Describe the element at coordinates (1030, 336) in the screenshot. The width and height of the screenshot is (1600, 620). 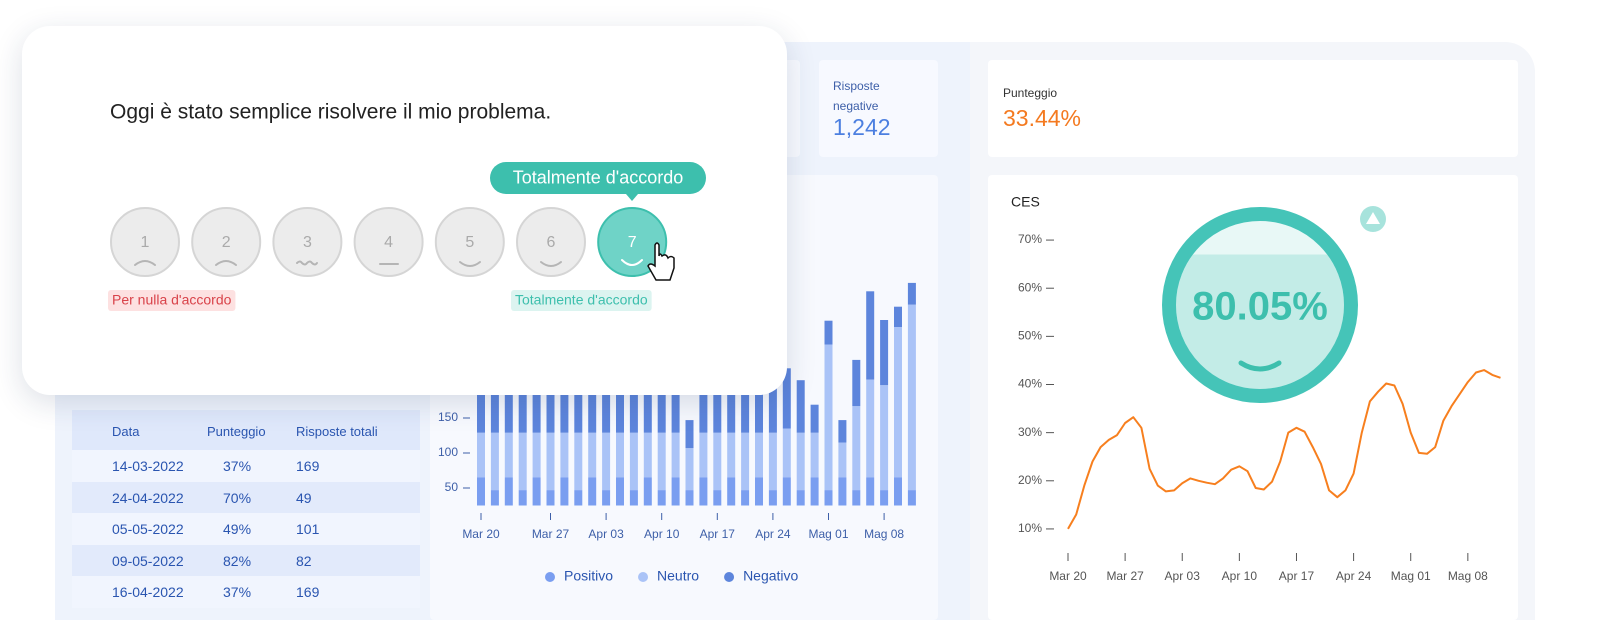
I see `y-tick-label: 50%` at that location.